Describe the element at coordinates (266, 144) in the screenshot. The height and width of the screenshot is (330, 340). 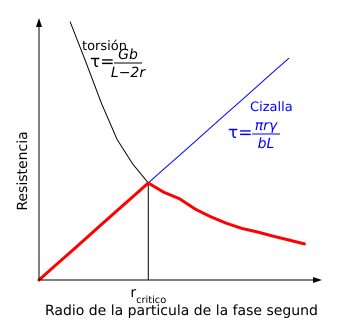
I see `annotation: bL` at that location.